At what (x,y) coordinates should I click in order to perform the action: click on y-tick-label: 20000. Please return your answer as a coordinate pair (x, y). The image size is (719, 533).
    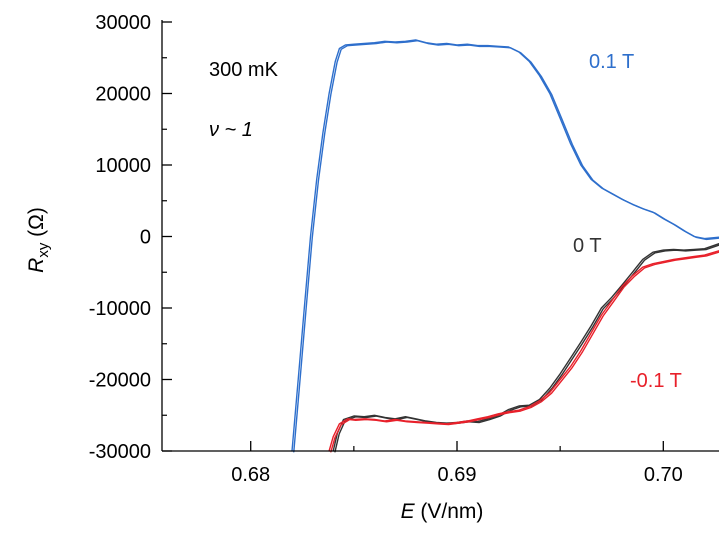
    Looking at the image, I should click on (123, 95).